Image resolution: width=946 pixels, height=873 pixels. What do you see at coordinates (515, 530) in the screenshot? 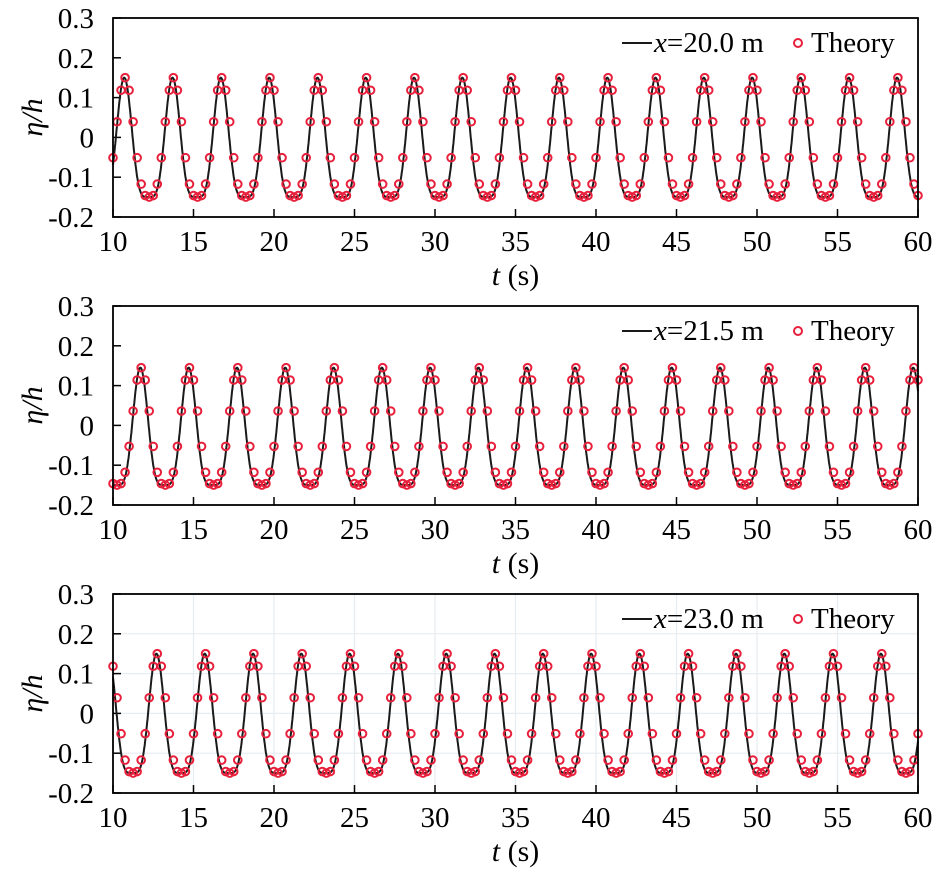
I see `x-tick-label: 35` at bounding box center [515, 530].